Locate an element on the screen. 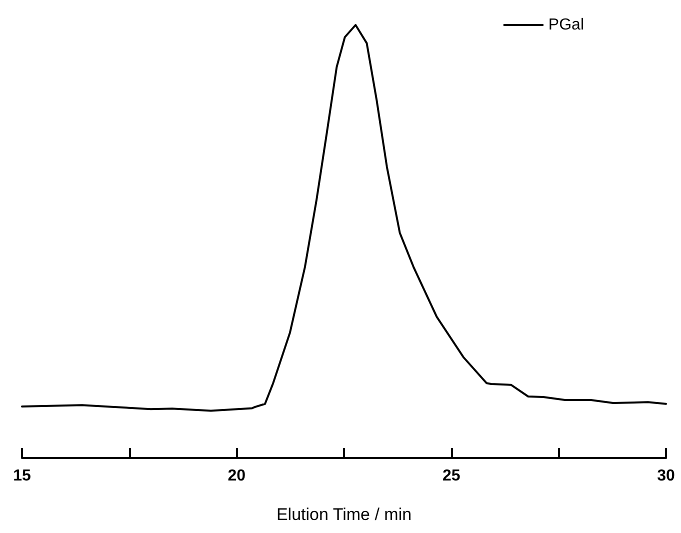 This screenshot has width=681, height=533. x-tick-label: 30 is located at coordinates (666, 476).